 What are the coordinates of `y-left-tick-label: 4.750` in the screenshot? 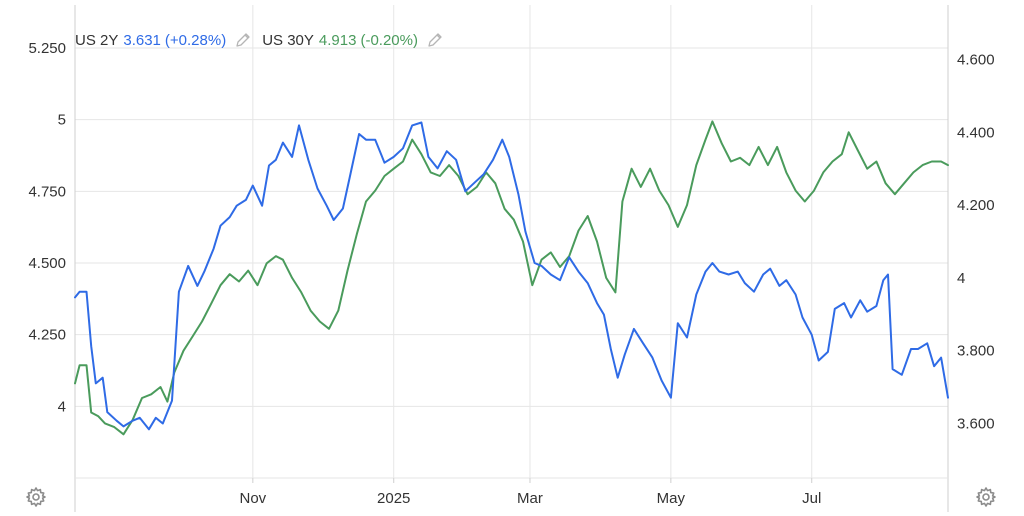 It's located at (47, 191).